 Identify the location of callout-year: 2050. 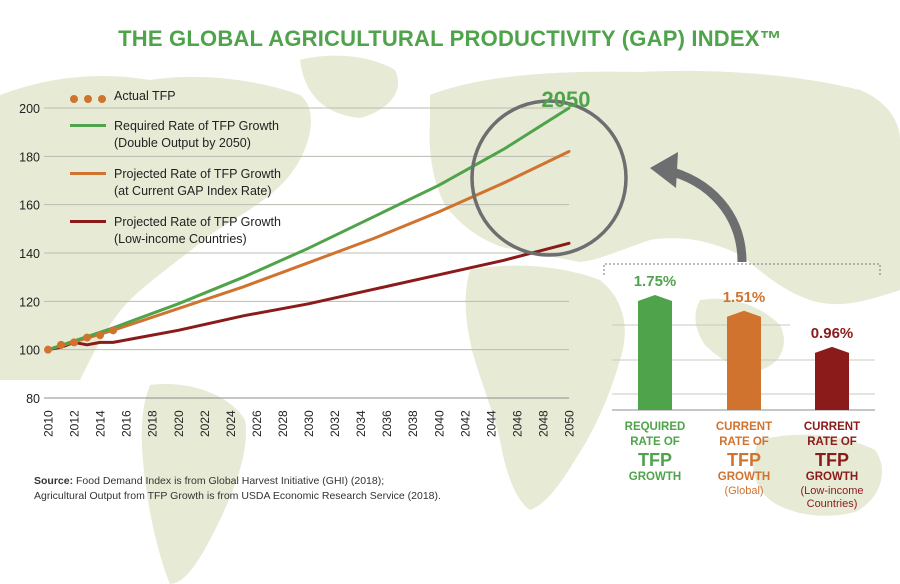
(566, 99).